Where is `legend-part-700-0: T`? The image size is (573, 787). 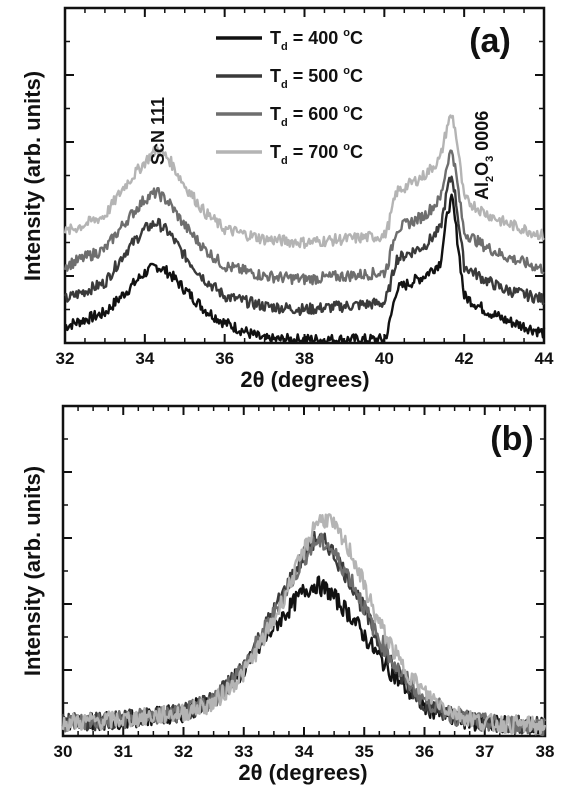
legend-part-700-0: T is located at coordinates (275, 152).